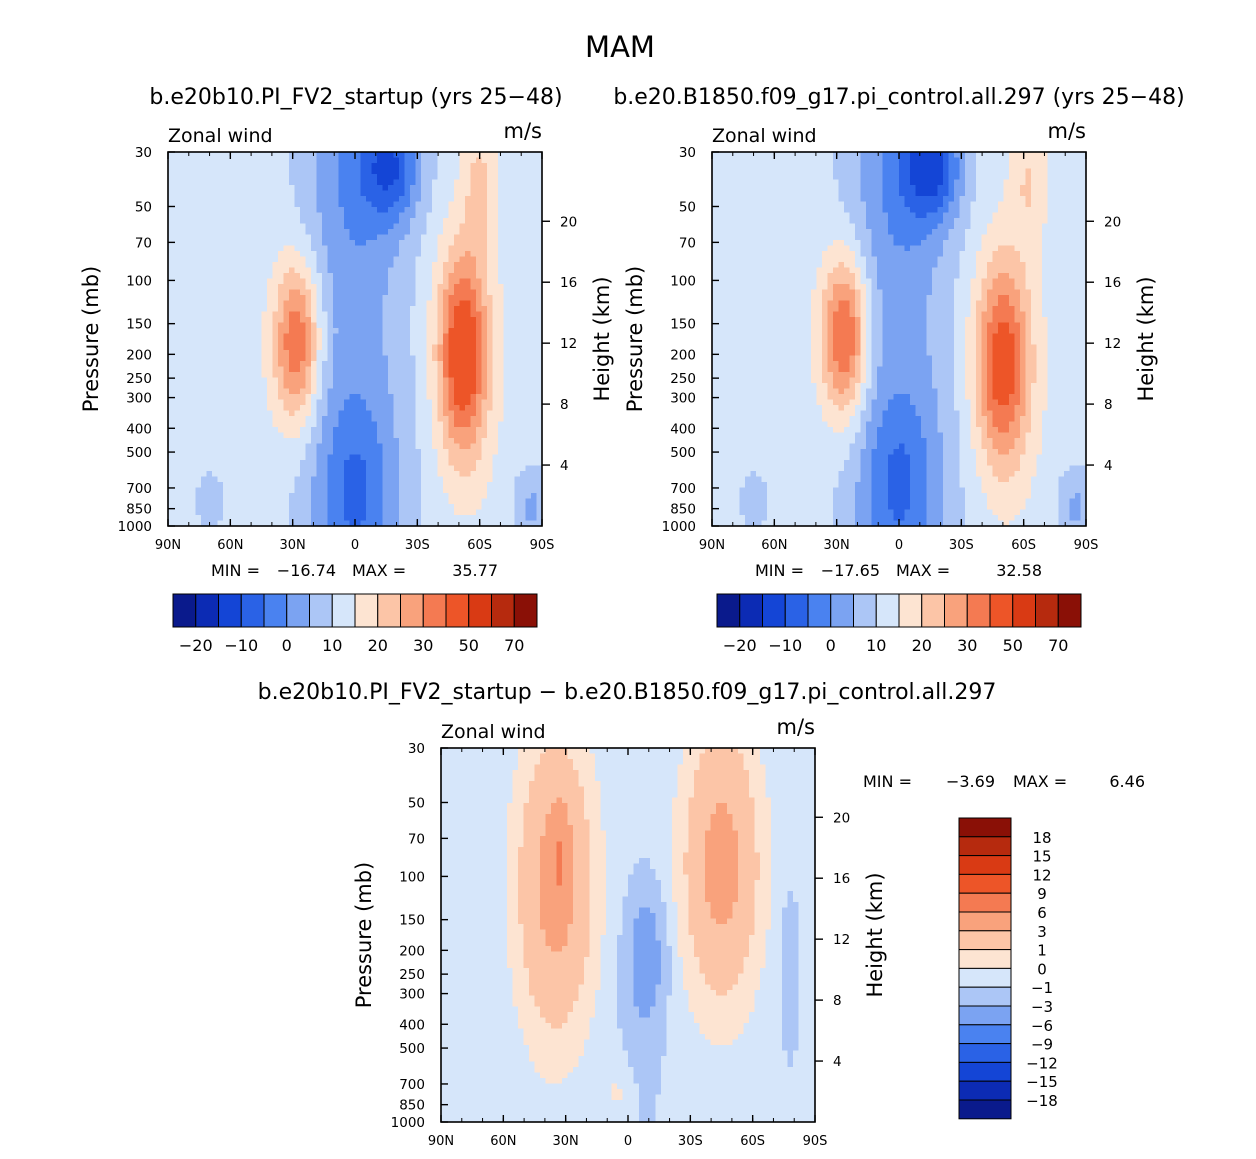  I want to click on variable-label: Zonal wind, so click(220, 136).